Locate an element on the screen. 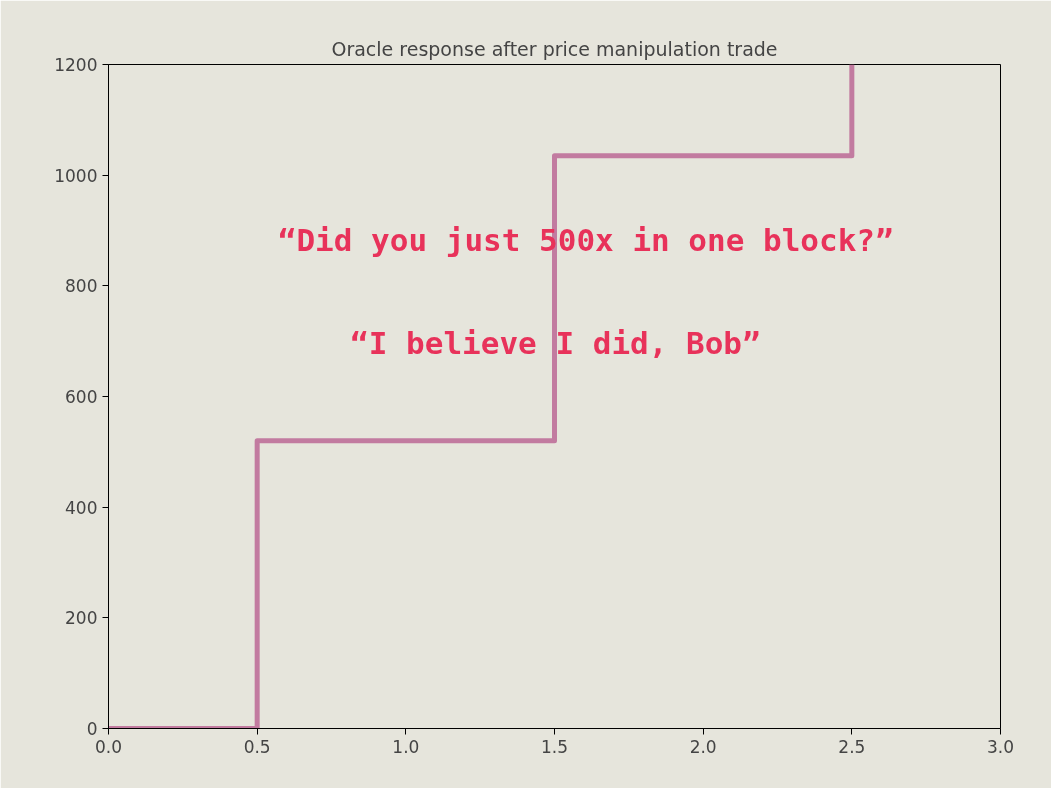 The width and height of the screenshot is (1051, 788). x-tick-label: 2.0 is located at coordinates (703, 746).